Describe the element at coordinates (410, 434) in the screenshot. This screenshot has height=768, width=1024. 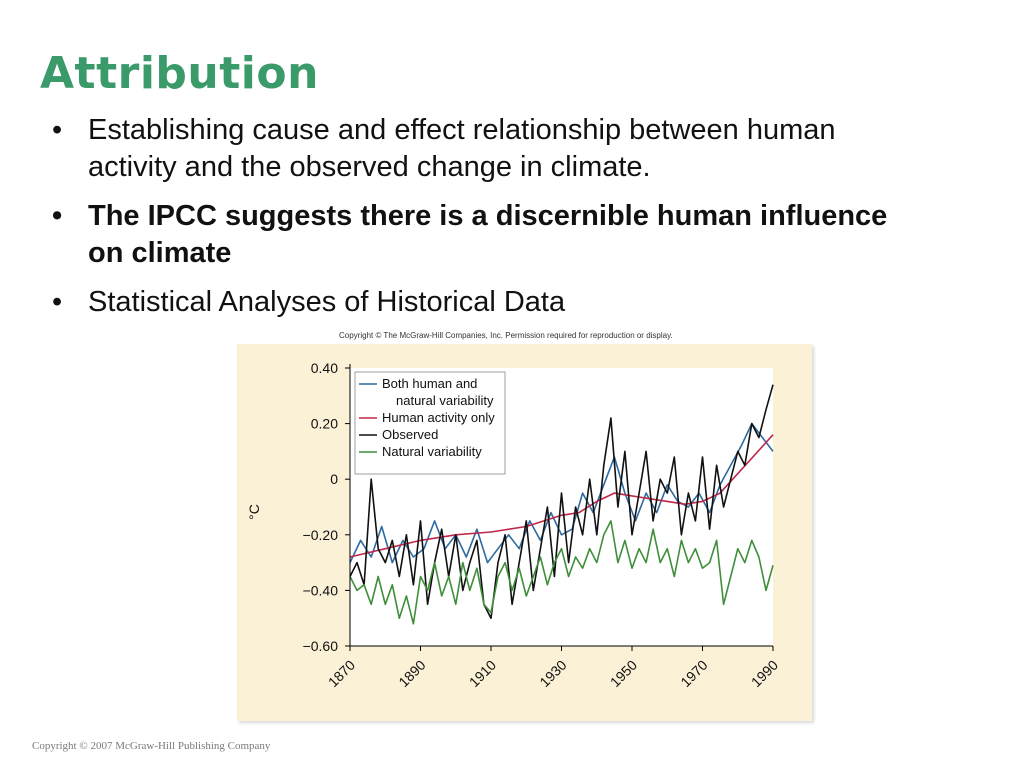
I see `legend-label: Observed` at that location.